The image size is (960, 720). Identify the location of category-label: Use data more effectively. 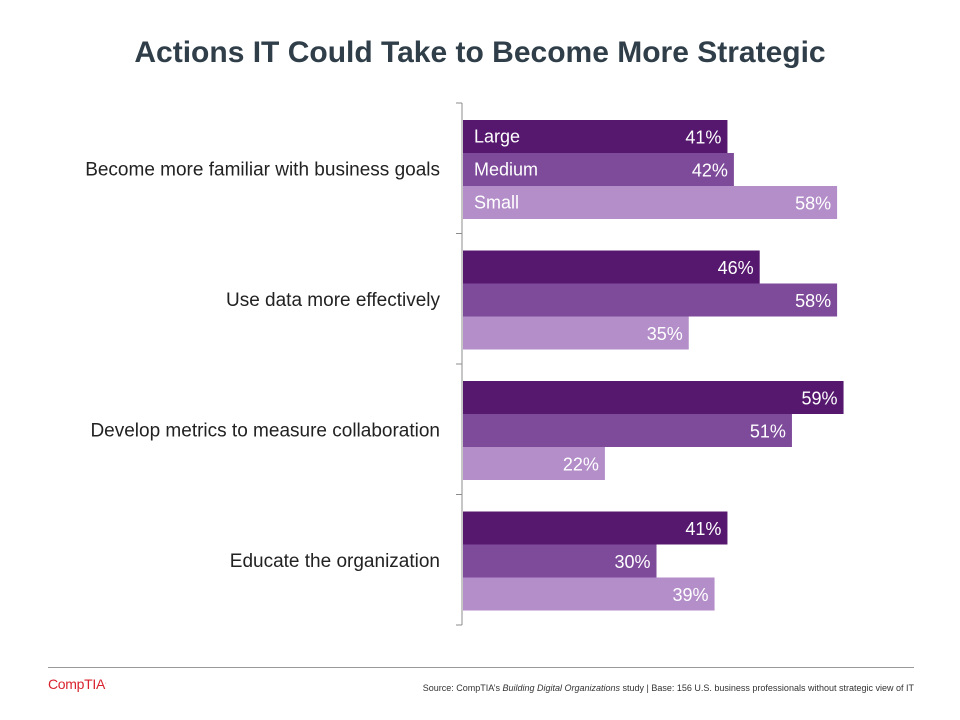
(333, 300).